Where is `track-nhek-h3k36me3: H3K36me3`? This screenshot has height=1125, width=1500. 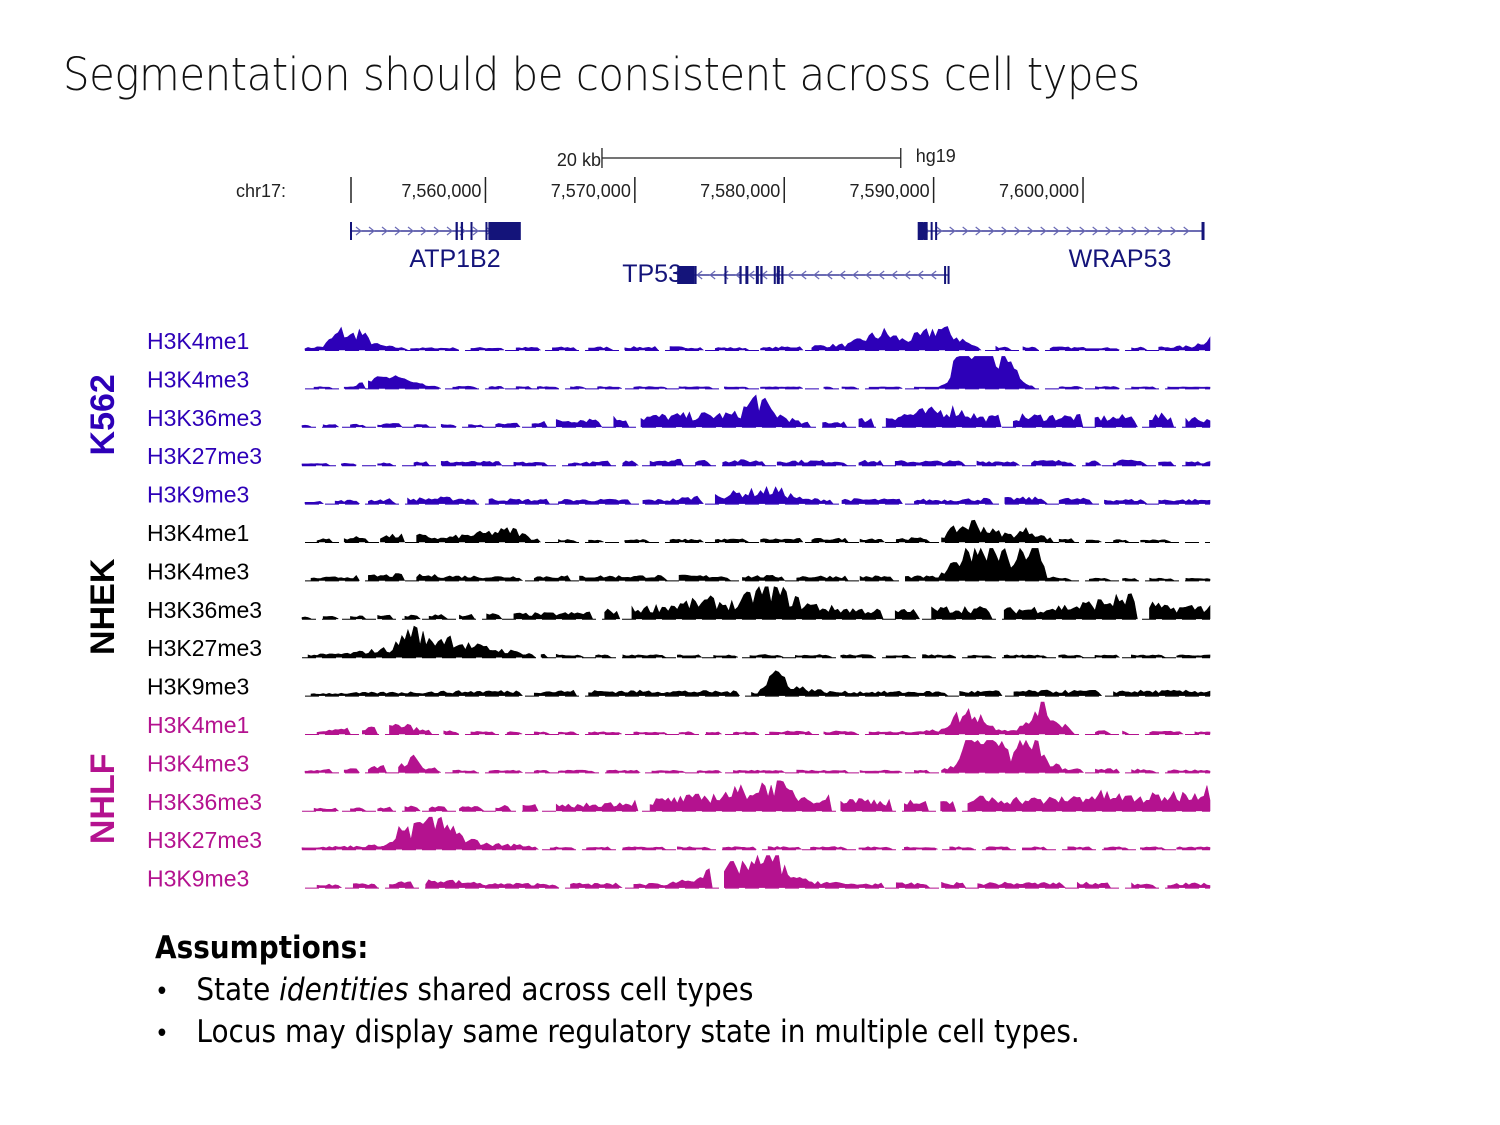
track-nhek-h3k36me3: H3K36me3 is located at coordinates (679, 604).